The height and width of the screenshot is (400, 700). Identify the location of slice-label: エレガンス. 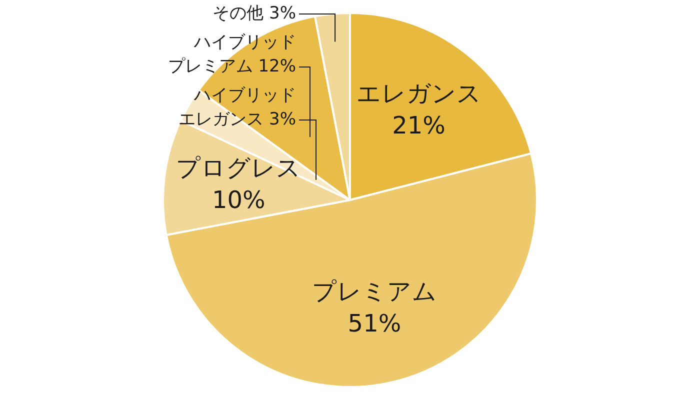
(419, 94).